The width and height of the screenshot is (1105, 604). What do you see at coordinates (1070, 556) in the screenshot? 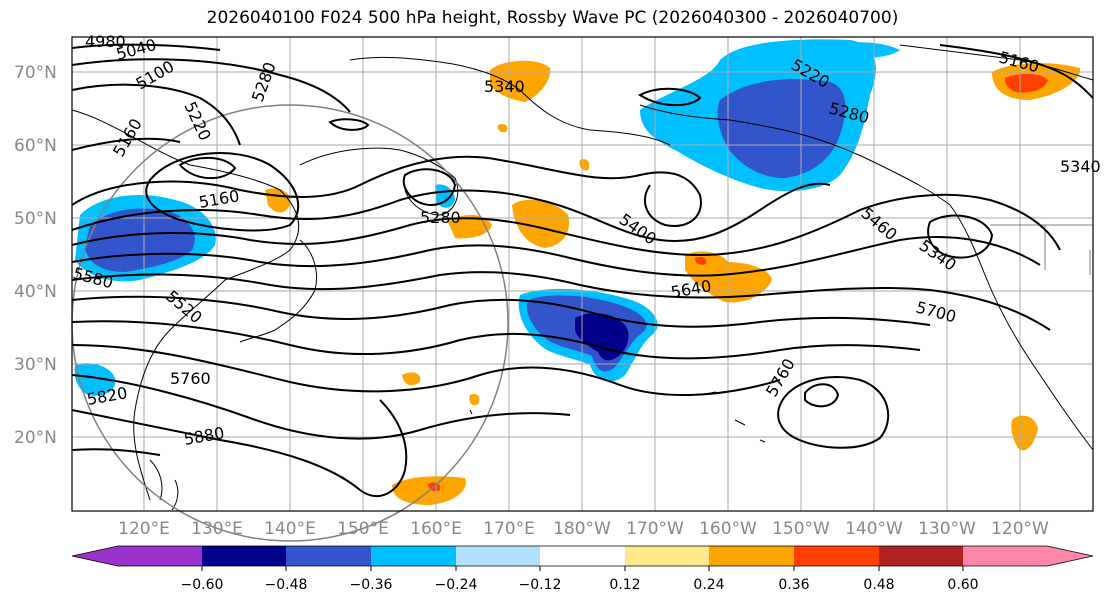
I see `colorbar-max-extend` at bounding box center [1070, 556].